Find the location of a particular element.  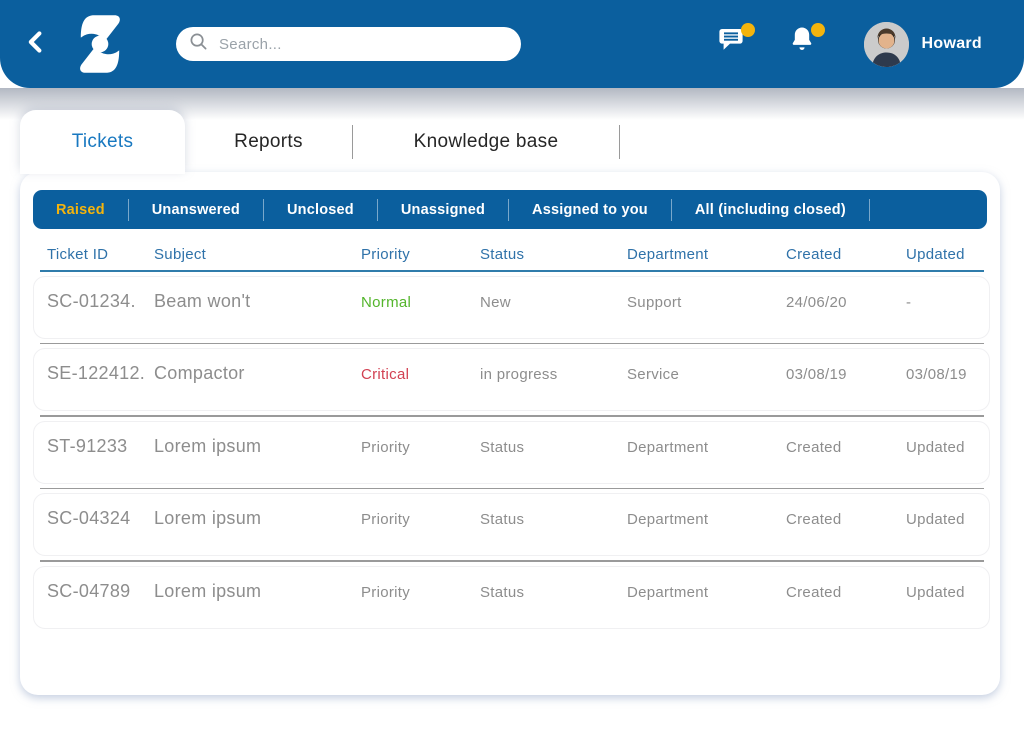

ticket-subject: Compactor is located at coordinates (199, 373).